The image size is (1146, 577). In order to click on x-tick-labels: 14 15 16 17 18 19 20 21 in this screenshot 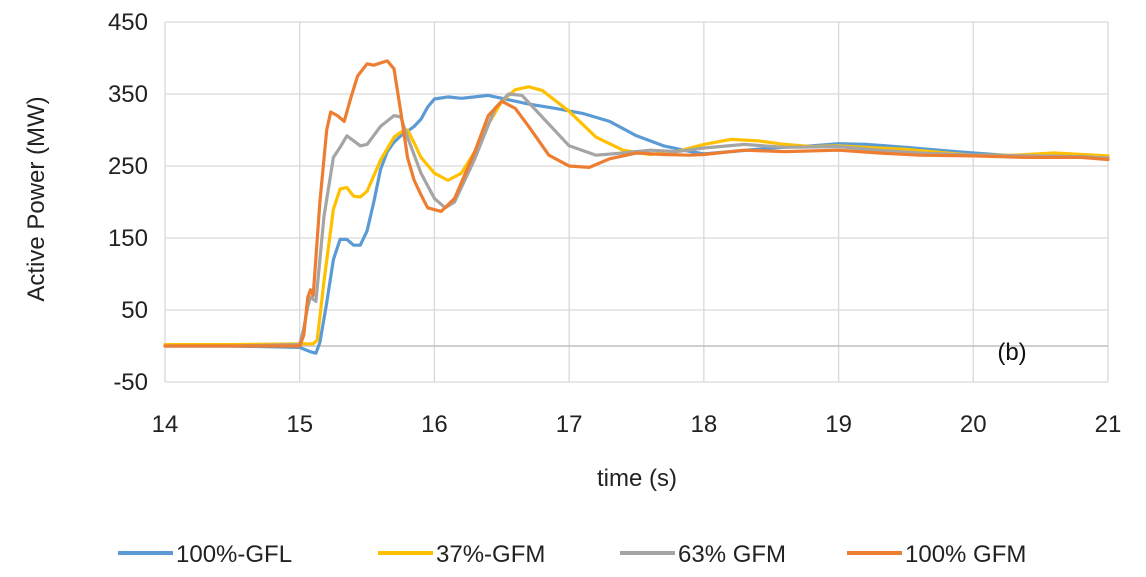, I will do `click(637, 424)`.